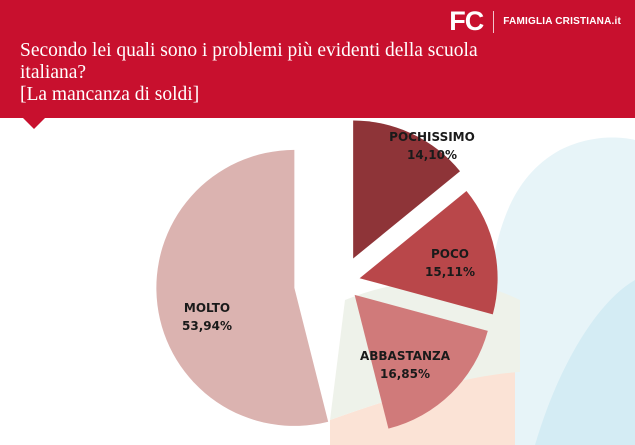 The width and height of the screenshot is (635, 445). I want to click on slice-label-poco: POCO, so click(450, 254).